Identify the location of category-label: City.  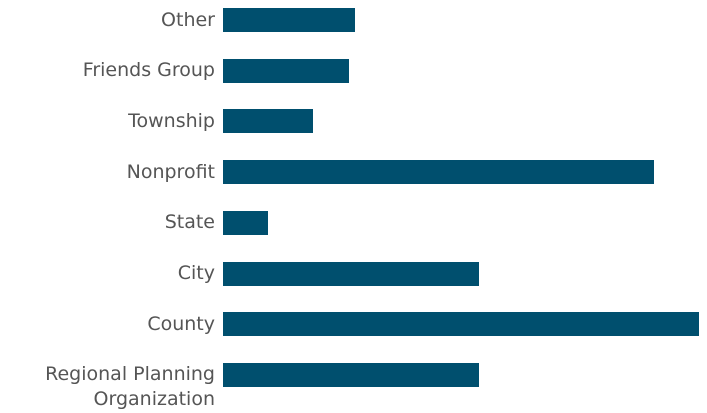
(196, 273).